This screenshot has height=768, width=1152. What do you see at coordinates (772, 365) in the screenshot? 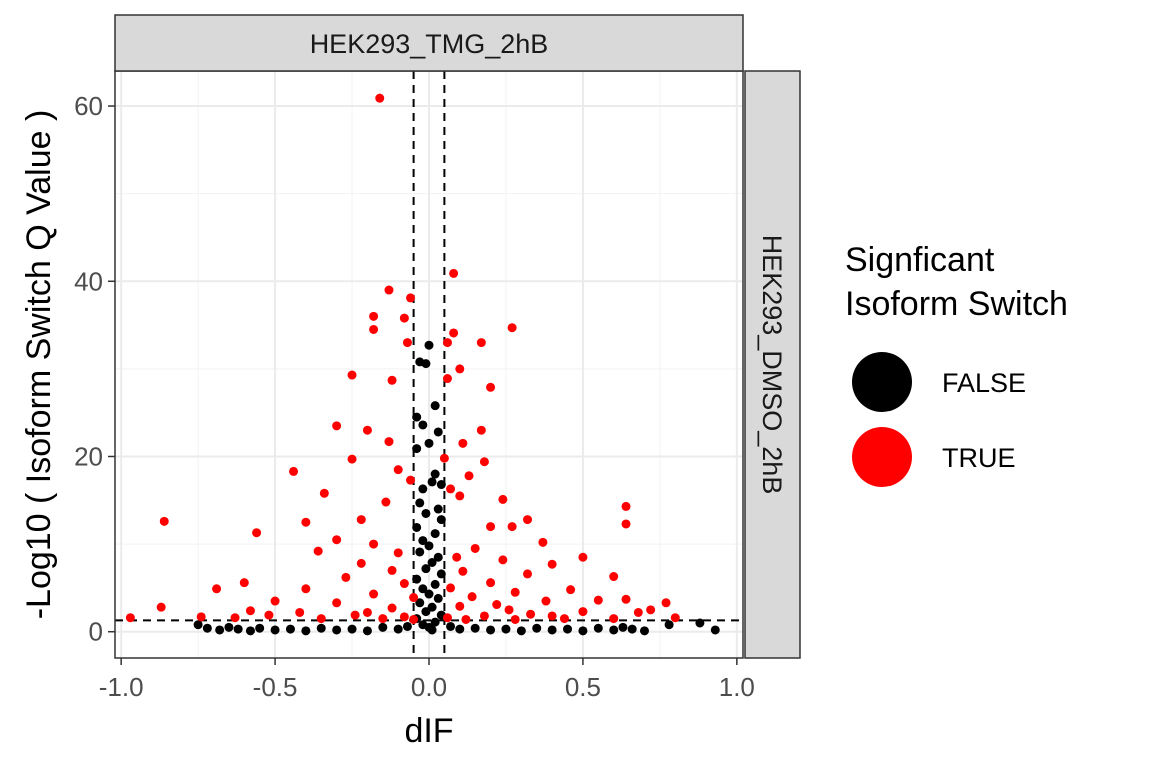
I see `facet-row-label: HEK293_DMSO_2hB` at bounding box center [772, 365].